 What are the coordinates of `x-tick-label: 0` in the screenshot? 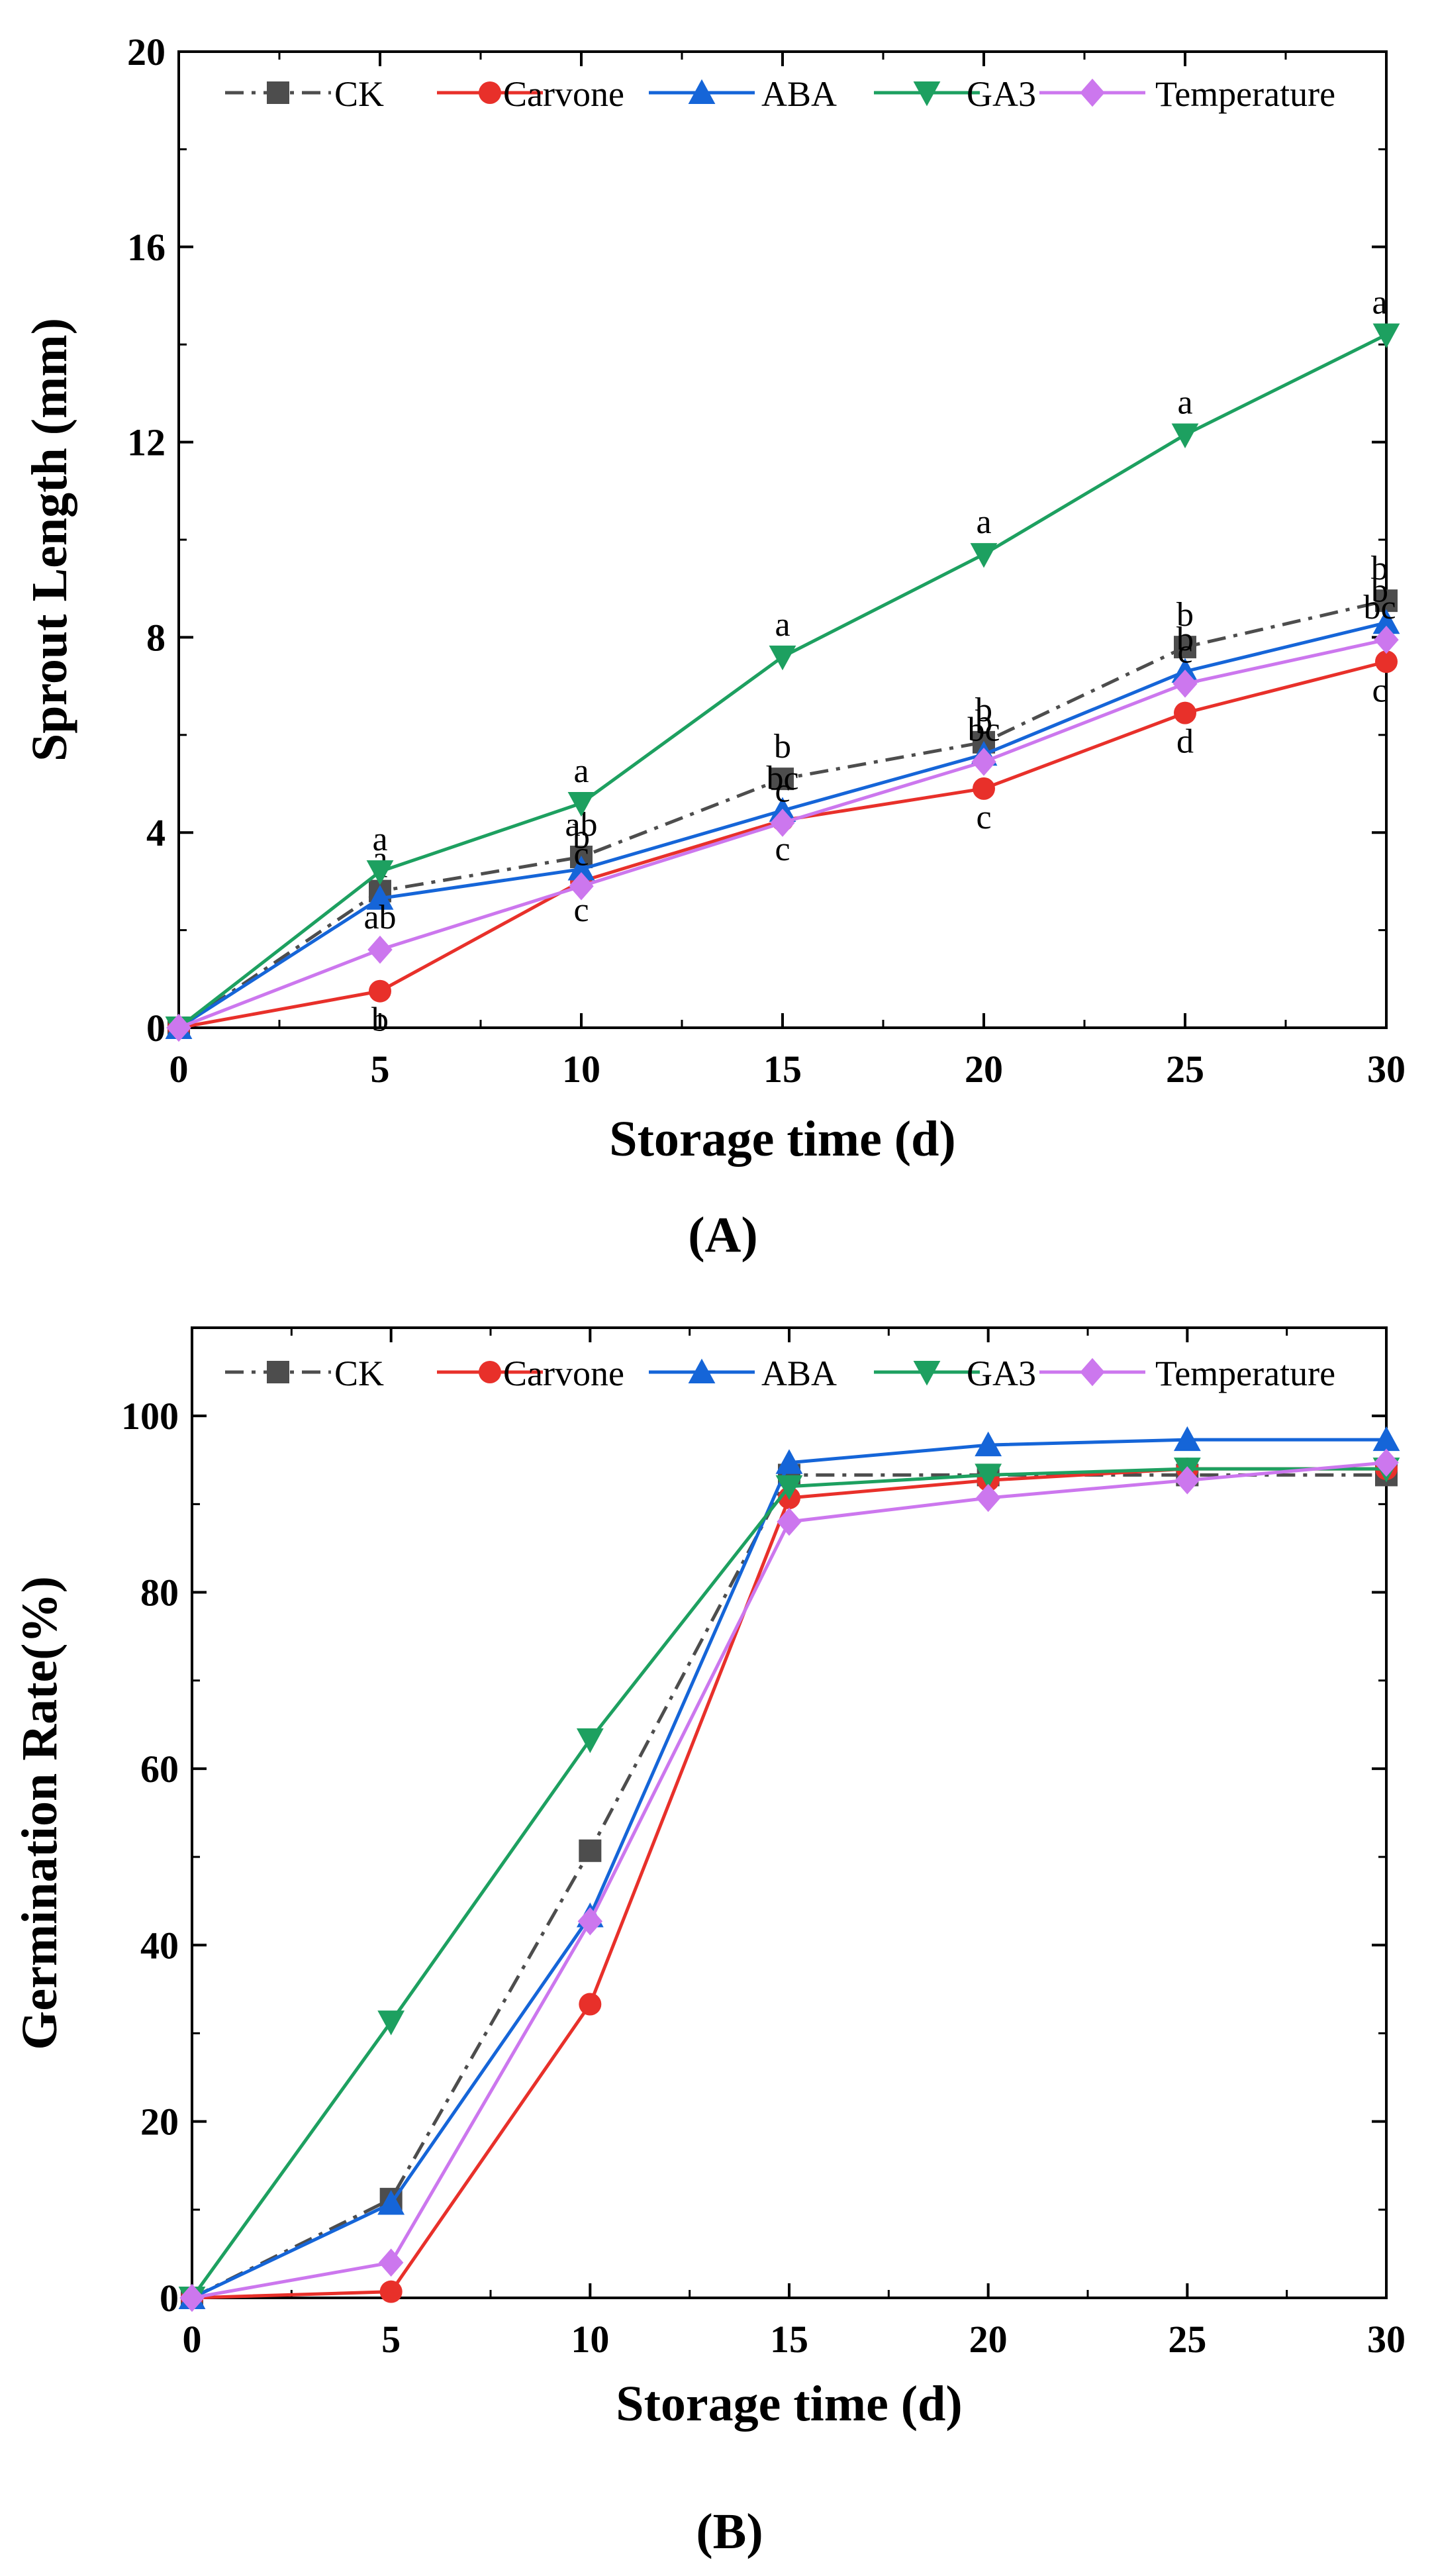 It's located at (179, 1069).